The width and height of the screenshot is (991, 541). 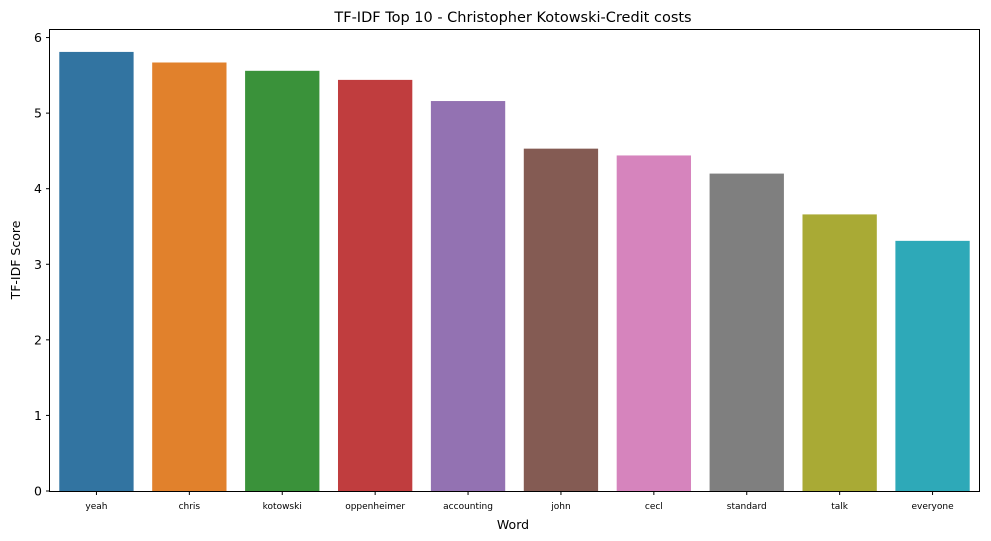 I want to click on x-tick-label: cecl, so click(x=654, y=507).